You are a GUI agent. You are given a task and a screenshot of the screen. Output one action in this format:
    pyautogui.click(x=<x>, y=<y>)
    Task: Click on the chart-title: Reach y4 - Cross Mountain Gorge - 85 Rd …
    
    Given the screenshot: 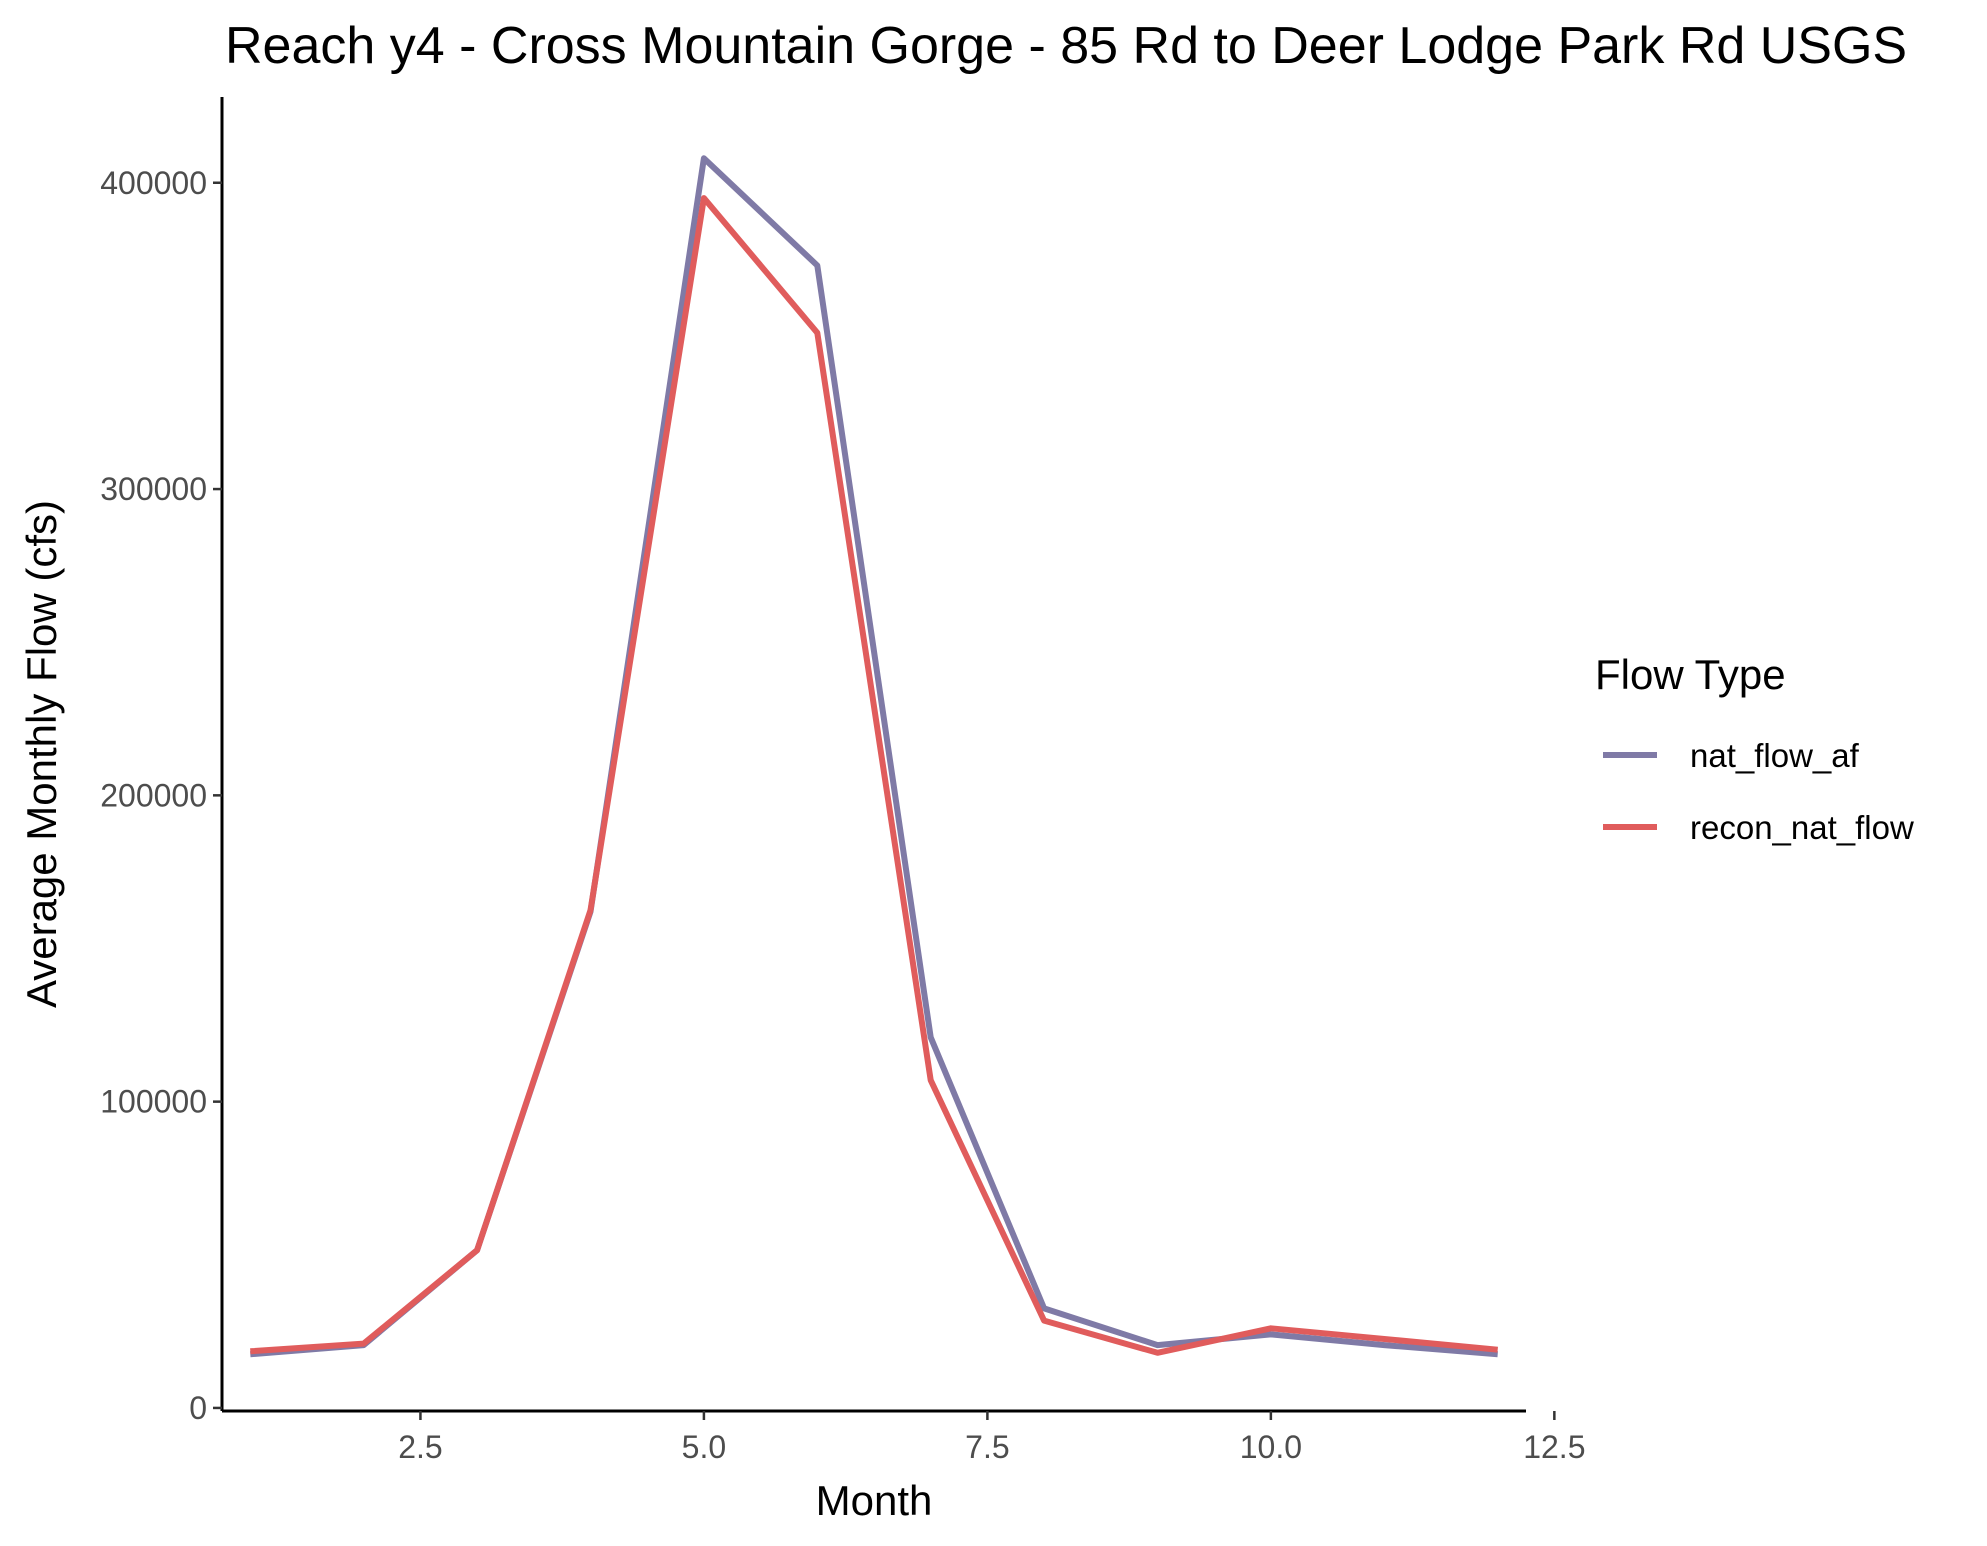 What is the action you would take?
    pyautogui.click(x=1066, y=46)
    